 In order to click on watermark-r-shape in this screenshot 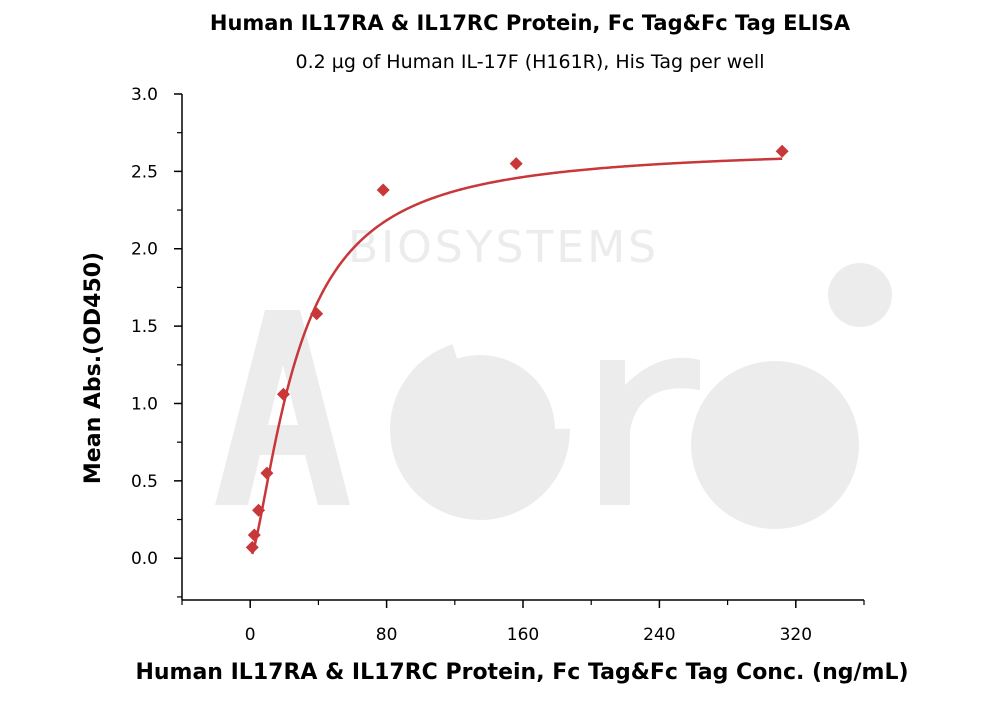, I will do `click(650, 431)`.